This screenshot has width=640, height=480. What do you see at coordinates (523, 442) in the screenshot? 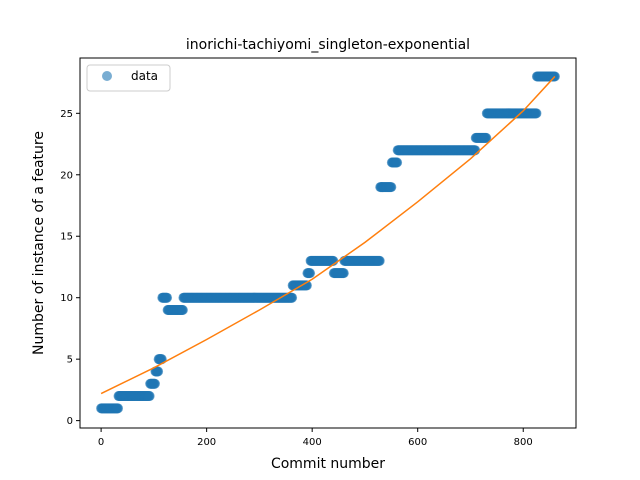
I see `x-tick-label: 800` at bounding box center [523, 442].